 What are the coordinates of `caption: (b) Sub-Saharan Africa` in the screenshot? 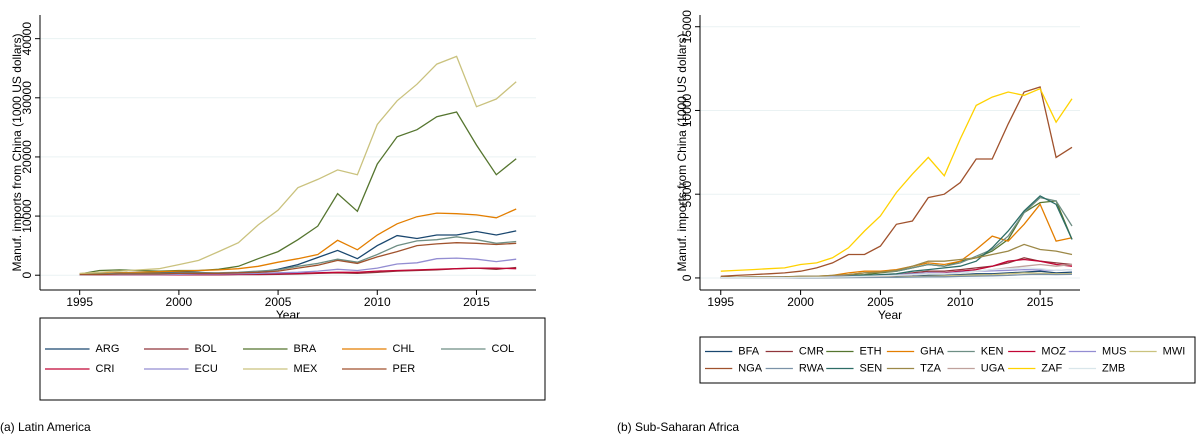 It's located at (678, 427).